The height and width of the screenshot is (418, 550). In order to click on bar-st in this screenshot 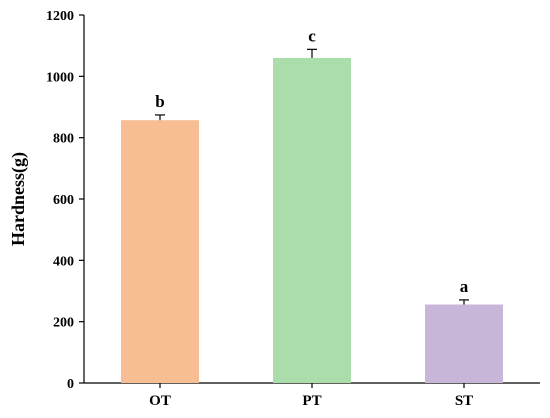, I will do `click(464, 343)`.